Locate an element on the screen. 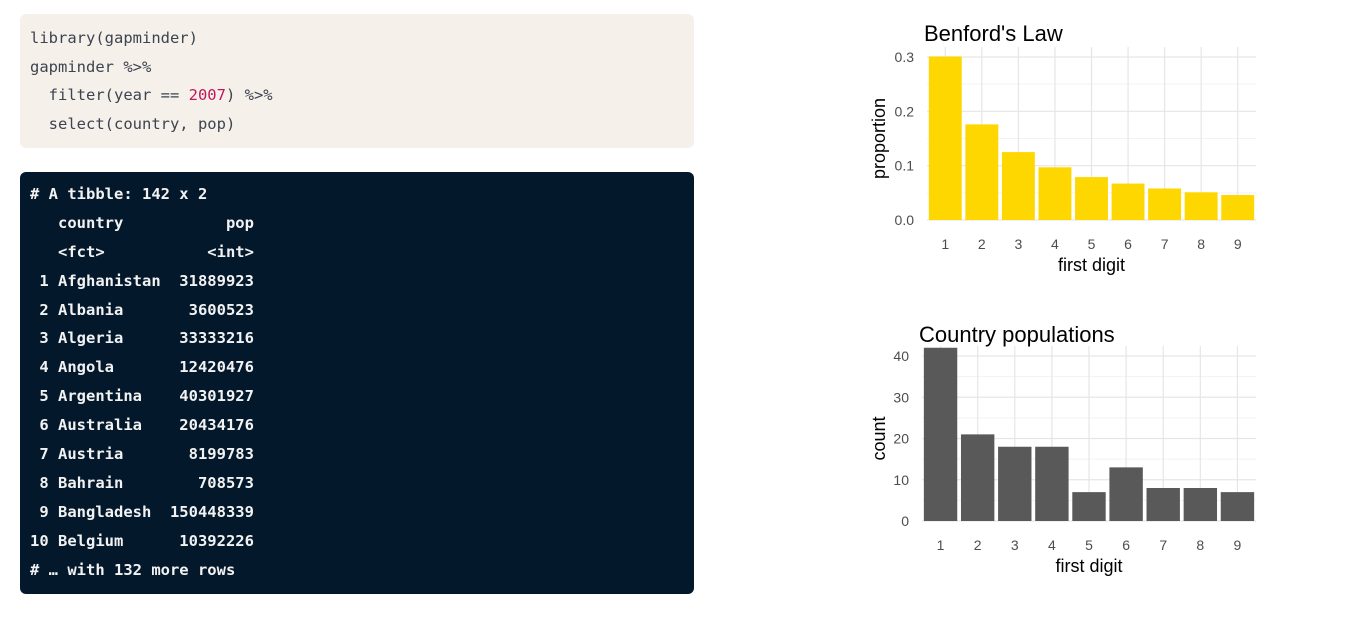 The image size is (1364, 627). y-tick-label: 10 is located at coordinates (901, 480).